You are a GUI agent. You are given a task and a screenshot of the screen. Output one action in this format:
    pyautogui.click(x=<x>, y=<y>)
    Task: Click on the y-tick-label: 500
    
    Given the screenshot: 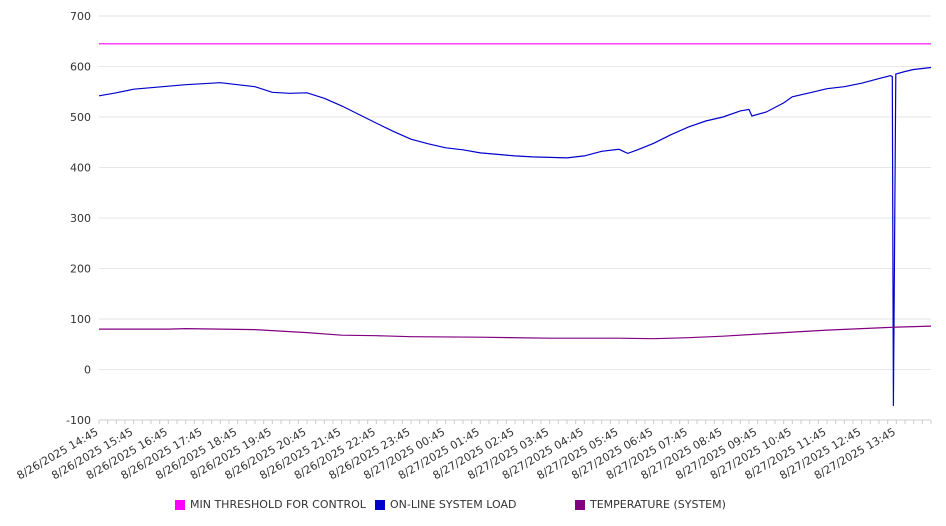 What is the action you would take?
    pyautogui.click(x=80, y=117)
    